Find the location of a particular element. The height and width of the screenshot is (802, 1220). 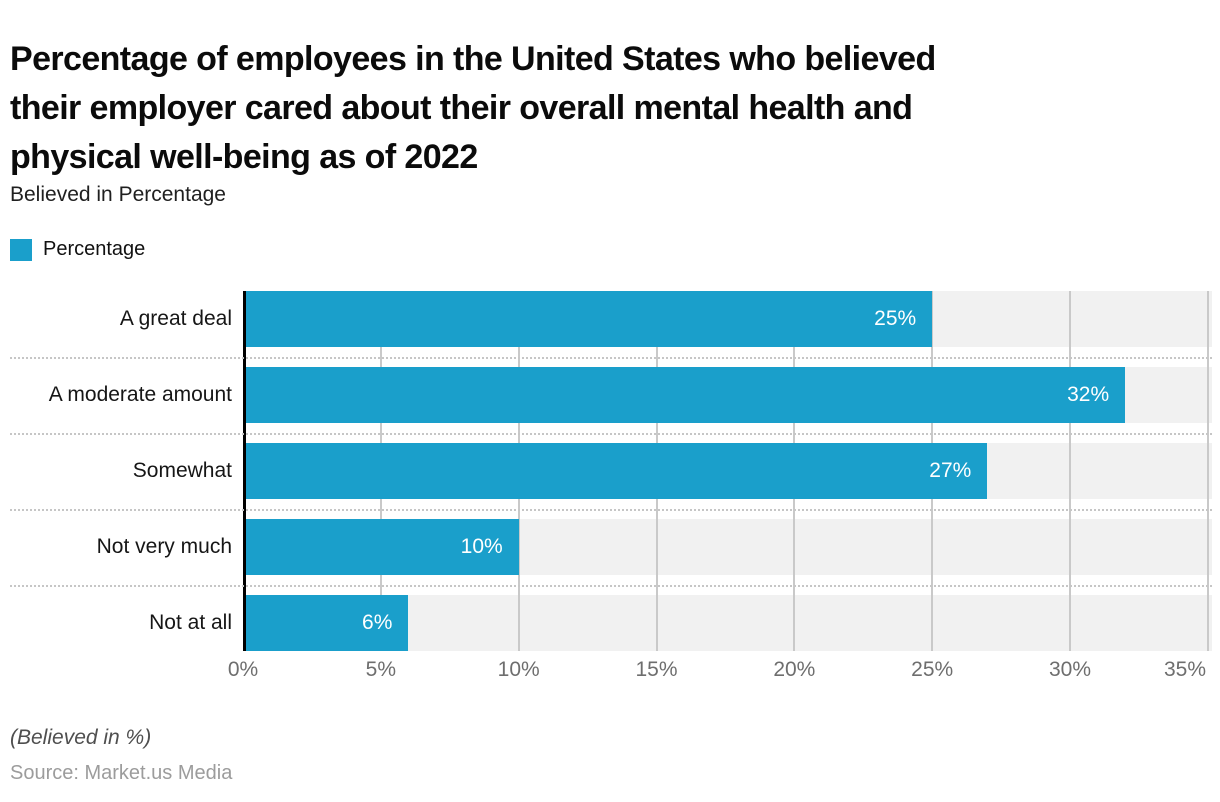

x-axis: 0% 5% 10% 15% 20% 25% 30% 35% is located at coordinates (720, 672).